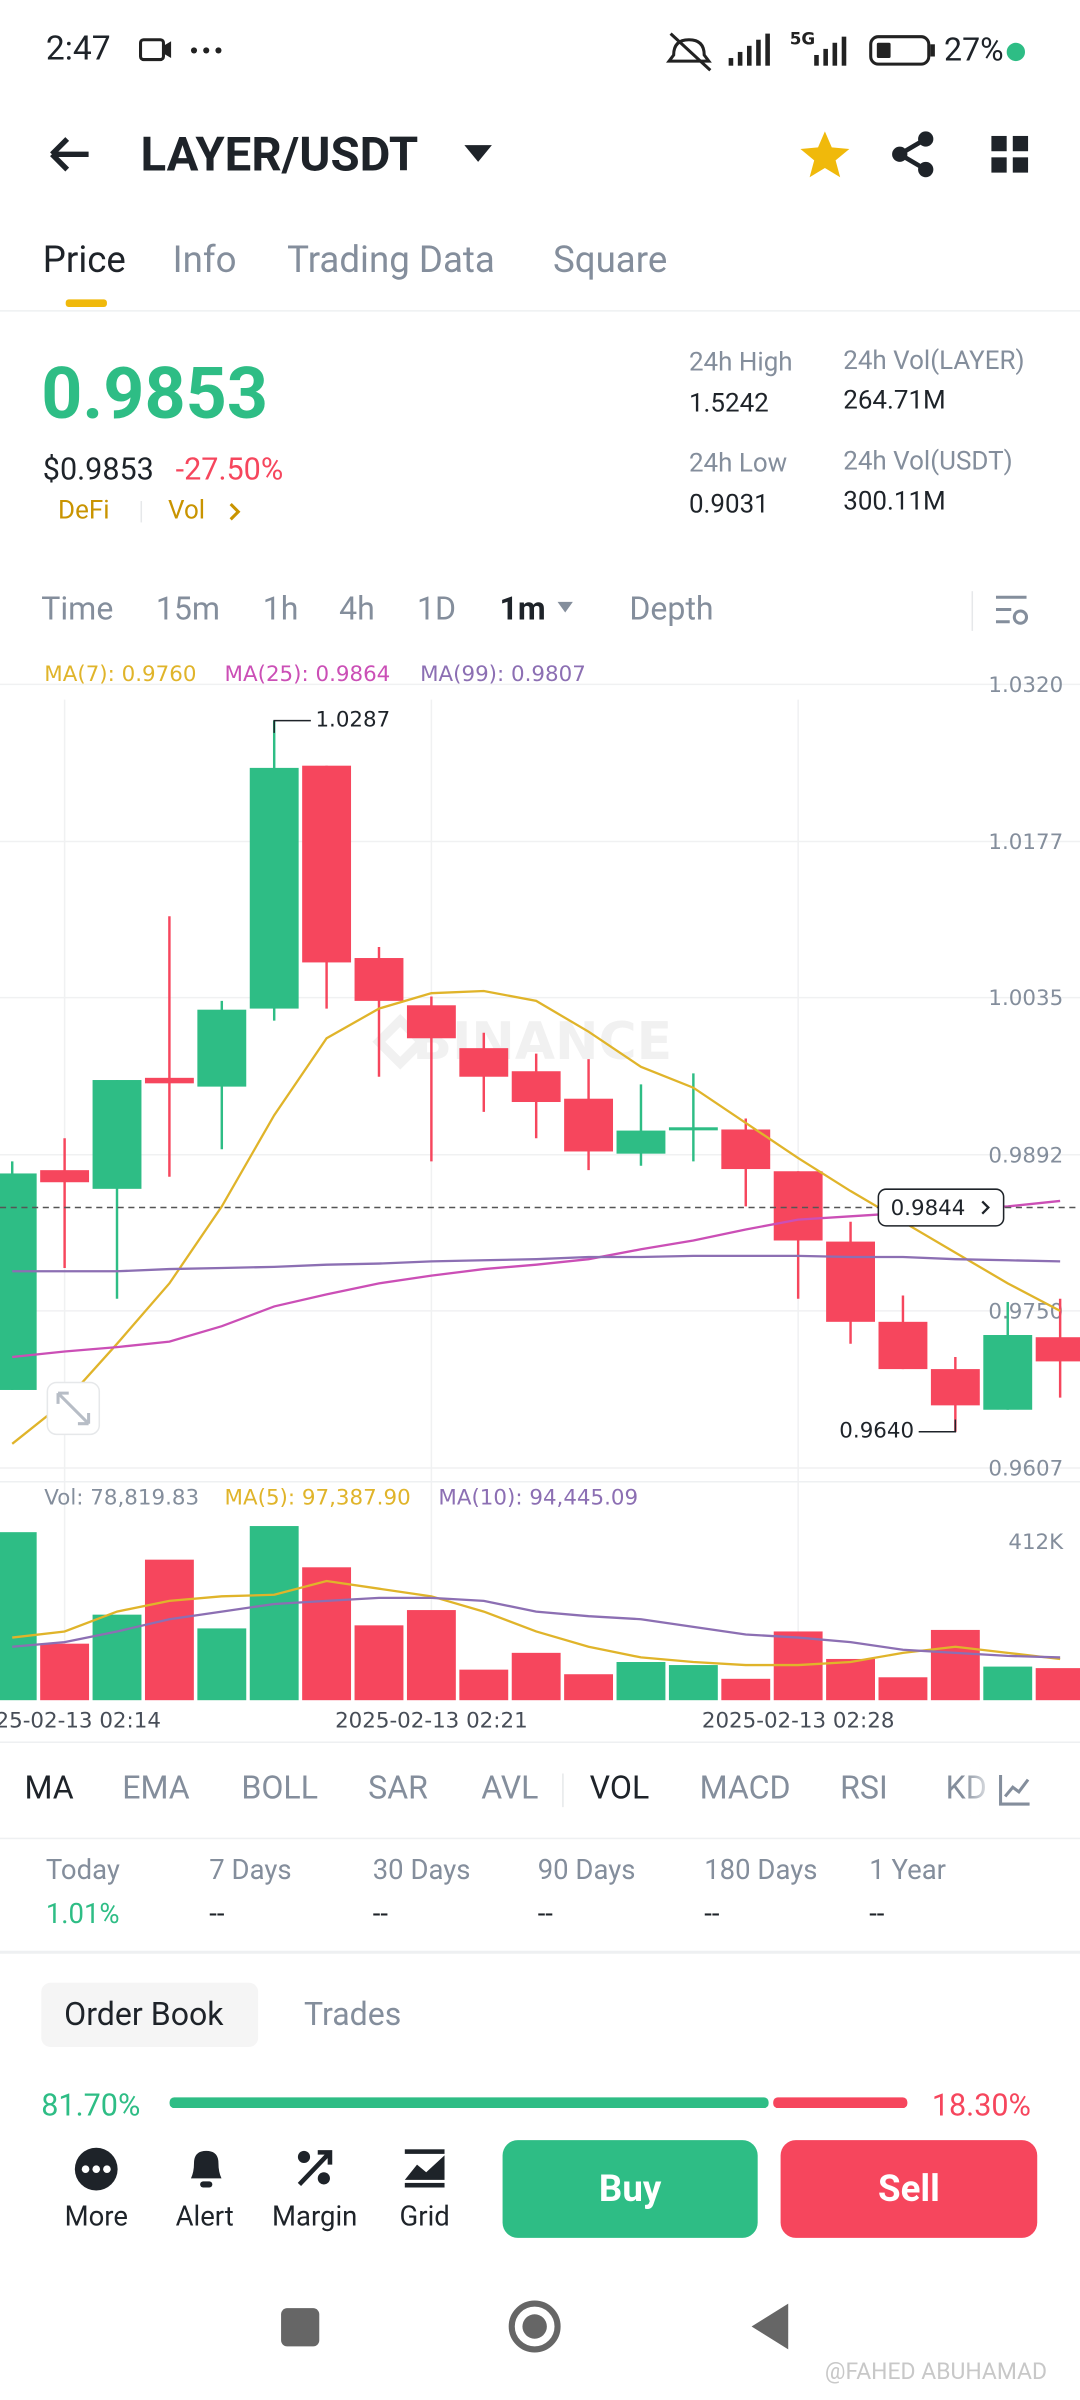  I want to click on margin-icon, so click(314, 2167).